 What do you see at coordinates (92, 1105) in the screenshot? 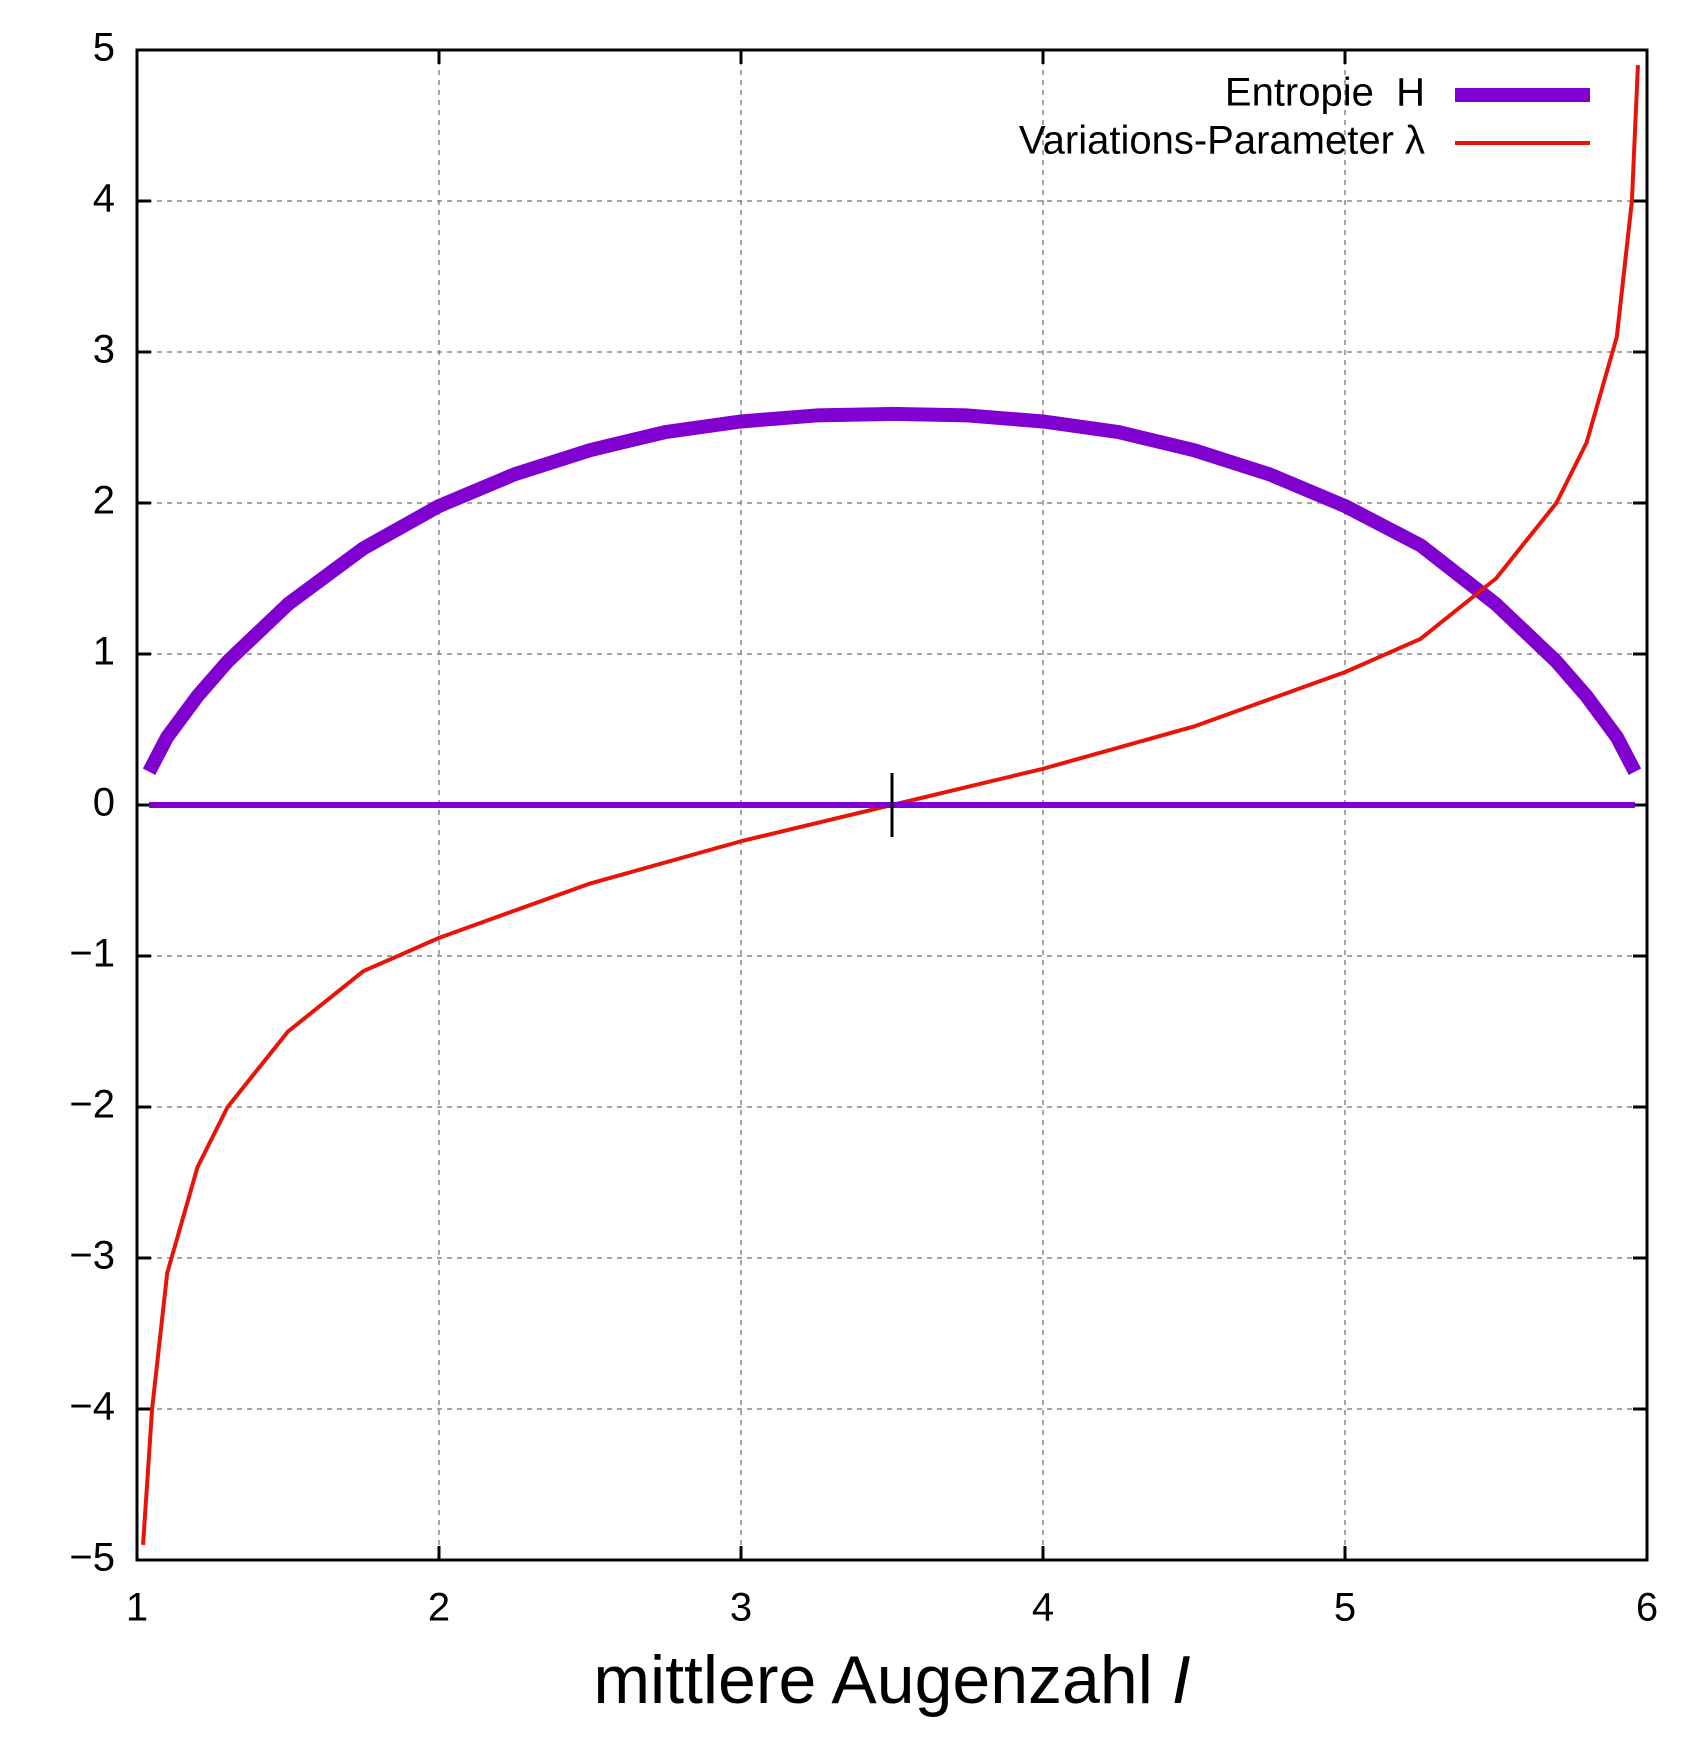
I see `y-tick-label: −2` at bounding box center [92, 1105].